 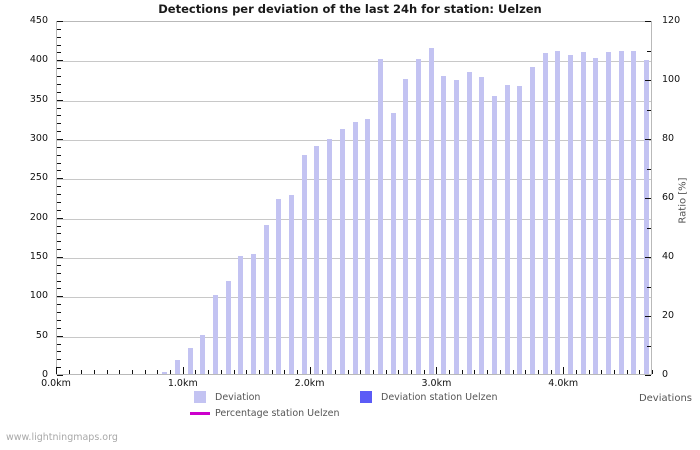 What do you see at coordinates (38, 296) in the screenshot?
I see `y-axis-label: 100` at bounding box center [38, 296].